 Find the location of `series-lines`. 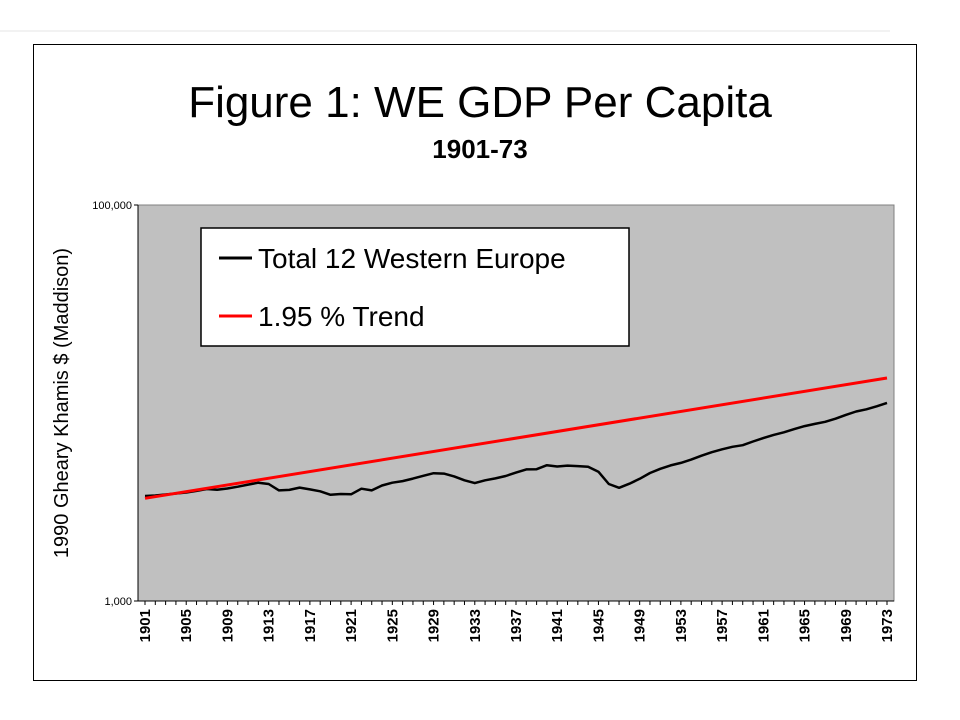

series-lines is located at coordinates (516, 438).